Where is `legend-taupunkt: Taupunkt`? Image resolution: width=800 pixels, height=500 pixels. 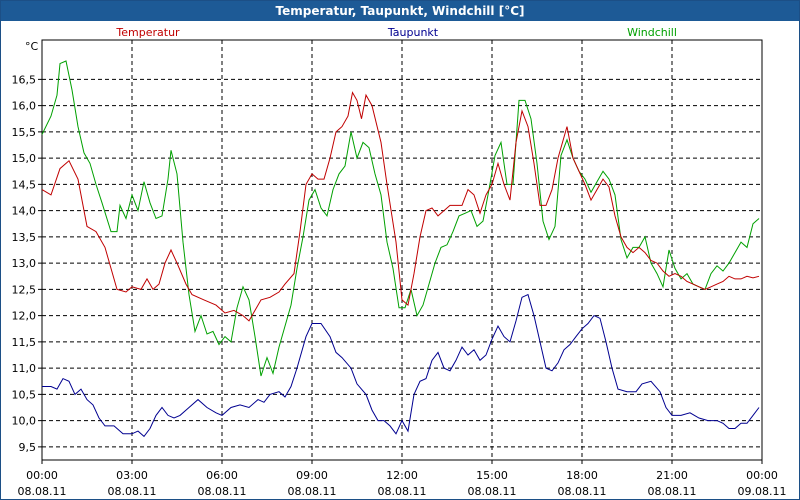 legend-taupunkt: Taupunkt is located at coordinates (413, 32).